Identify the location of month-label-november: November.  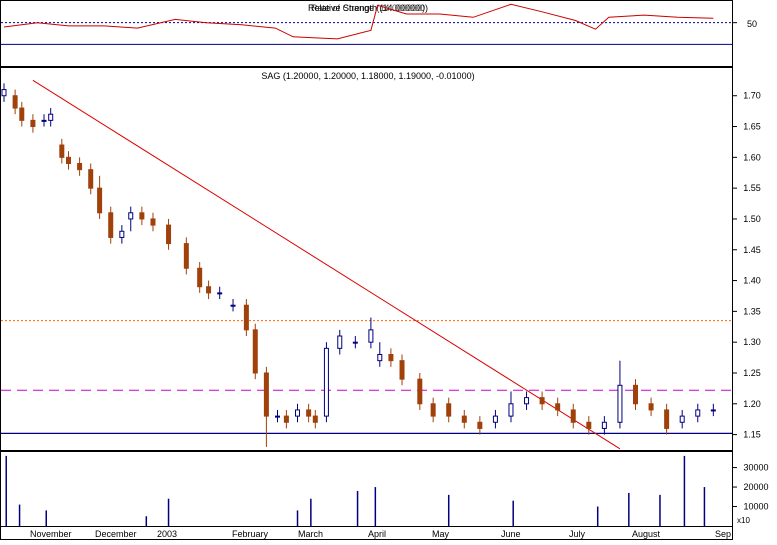
(51, 534).